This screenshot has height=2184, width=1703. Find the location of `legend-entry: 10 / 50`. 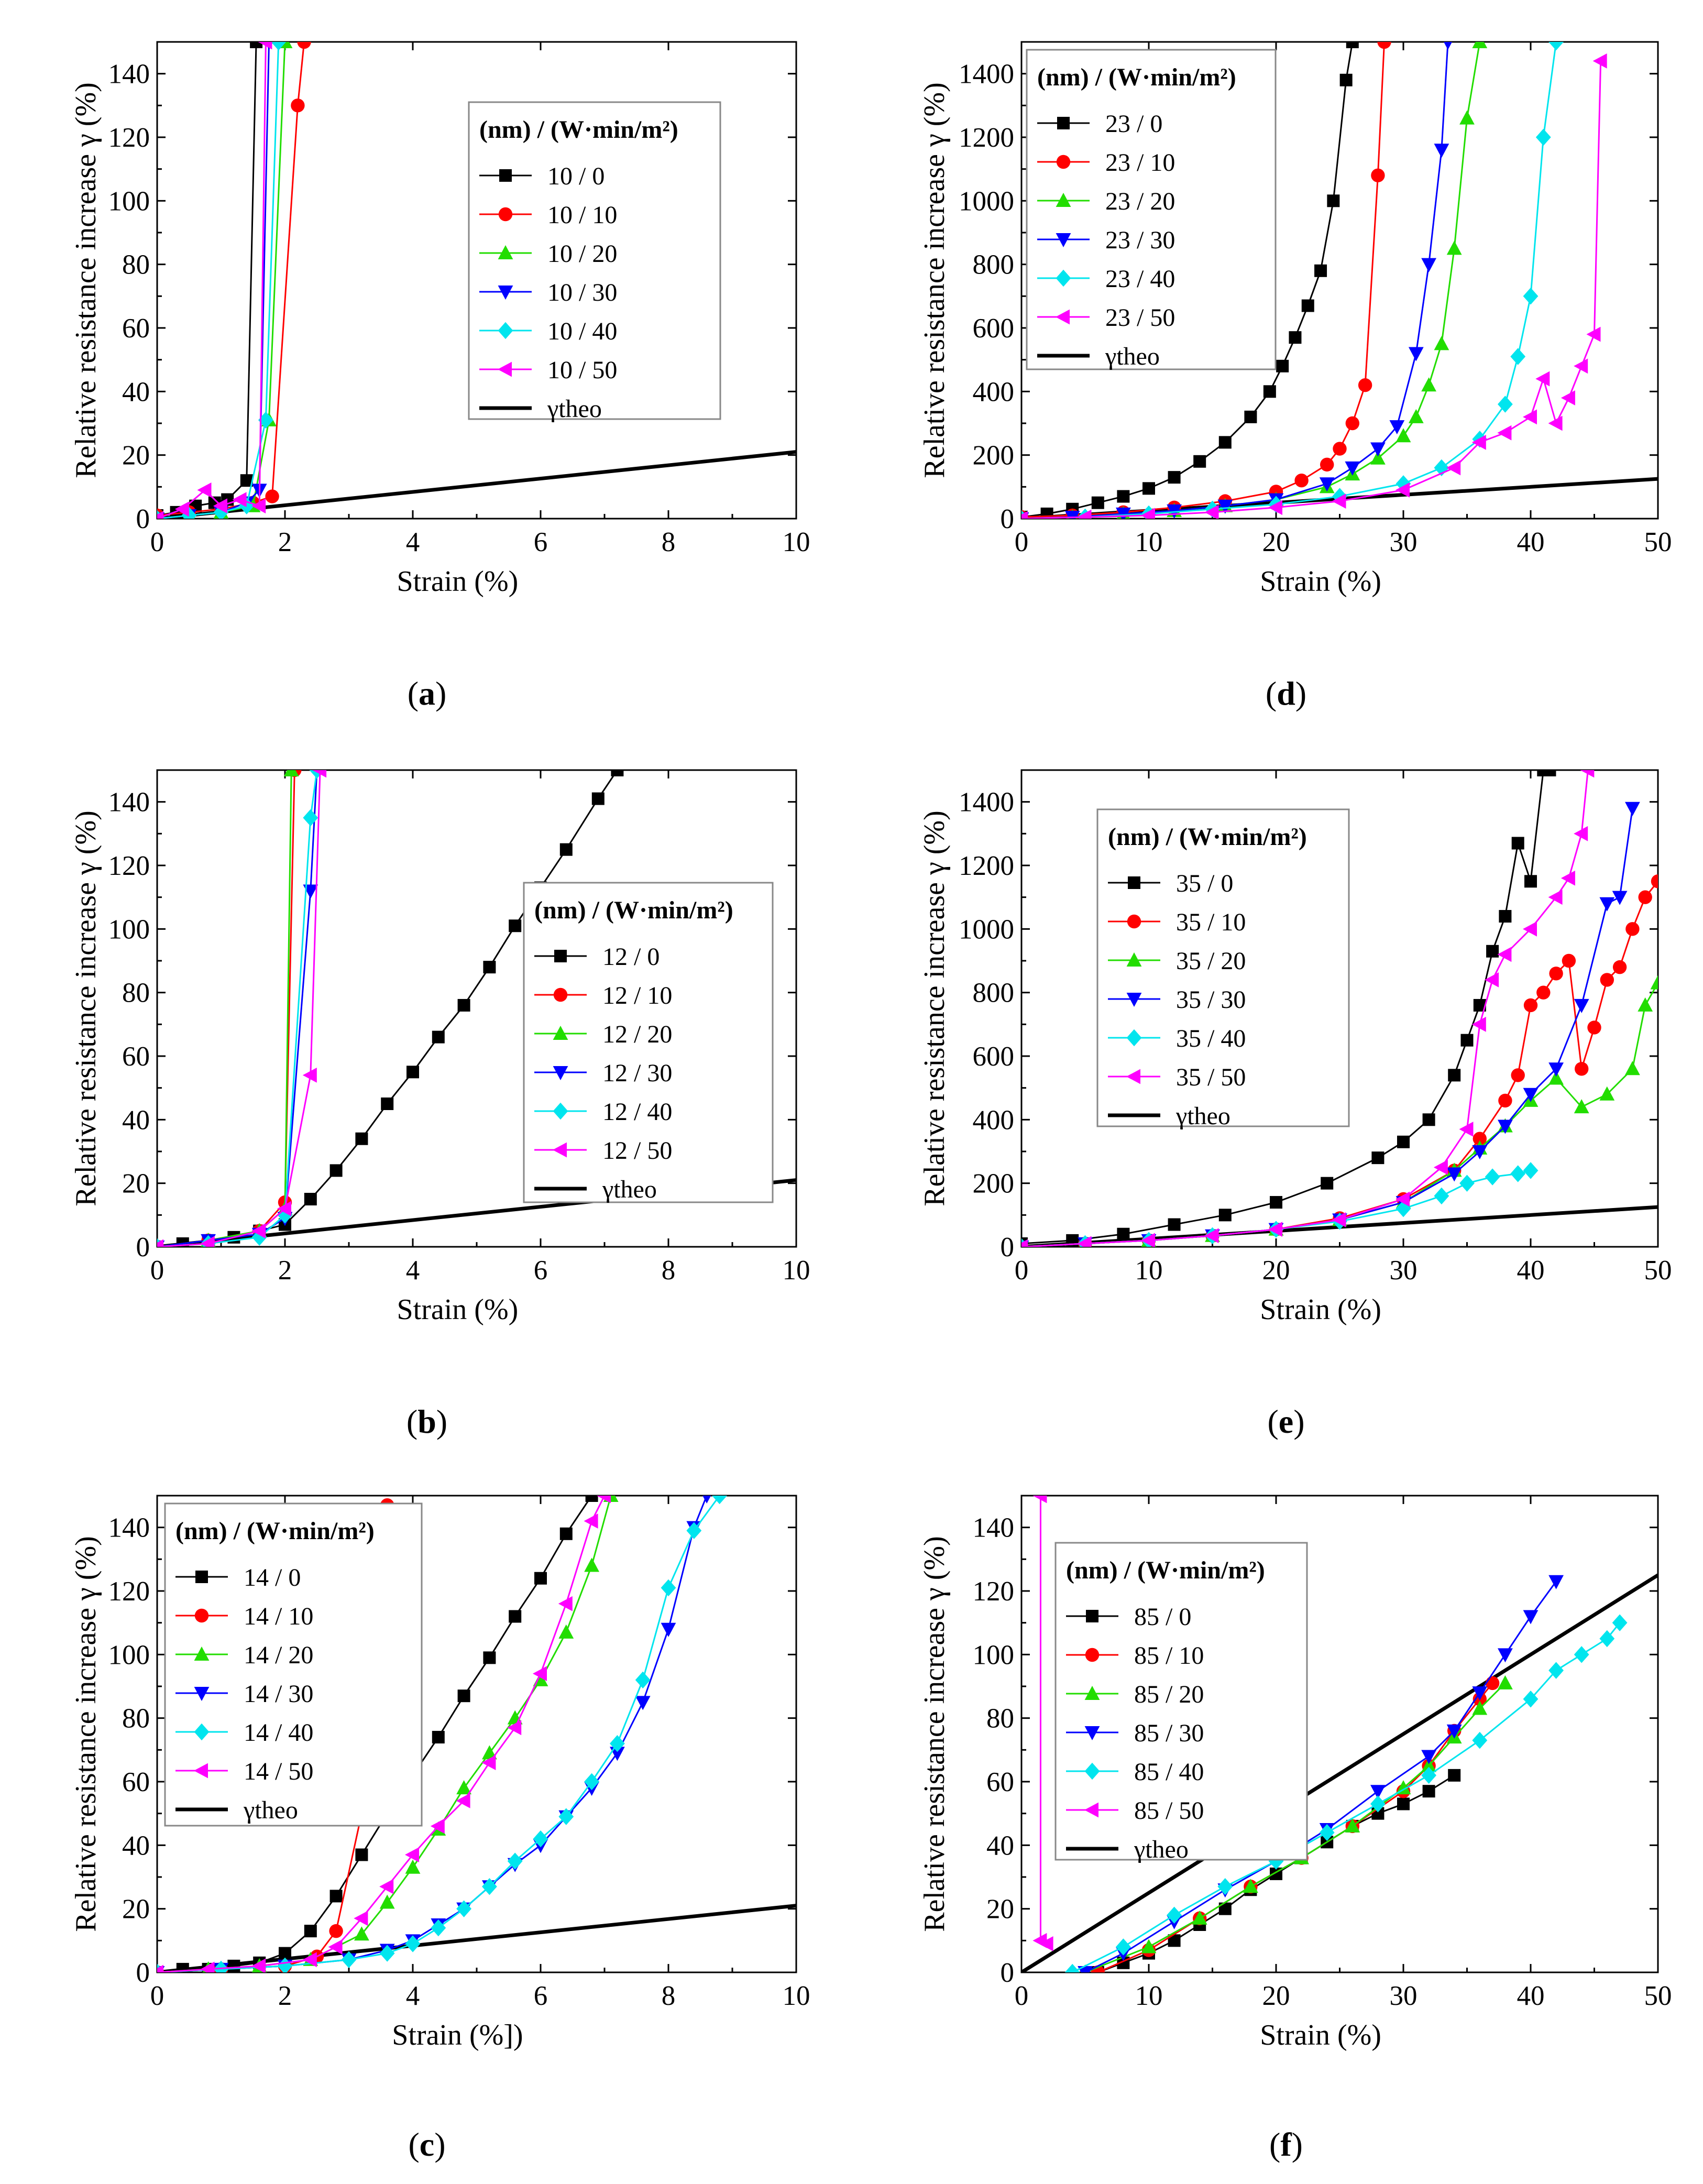

legend-entry: 10 / 50 is located at coordinates (582, 370).